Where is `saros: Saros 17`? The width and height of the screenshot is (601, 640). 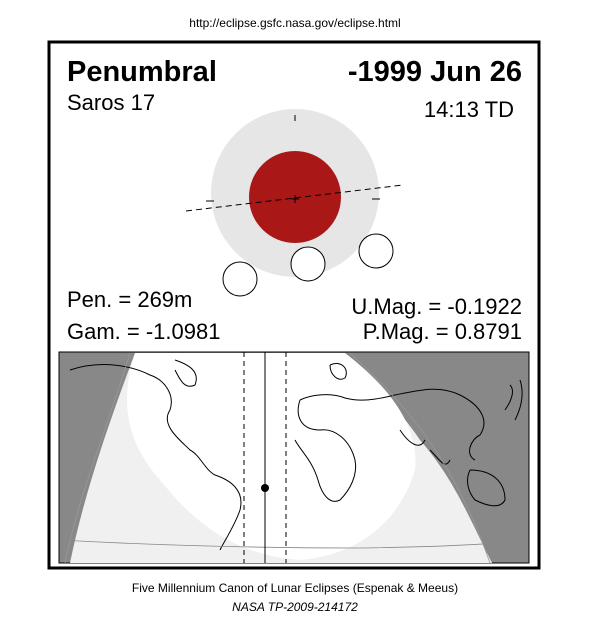
saros: Saros 17 is located at coordinates (111, 102).